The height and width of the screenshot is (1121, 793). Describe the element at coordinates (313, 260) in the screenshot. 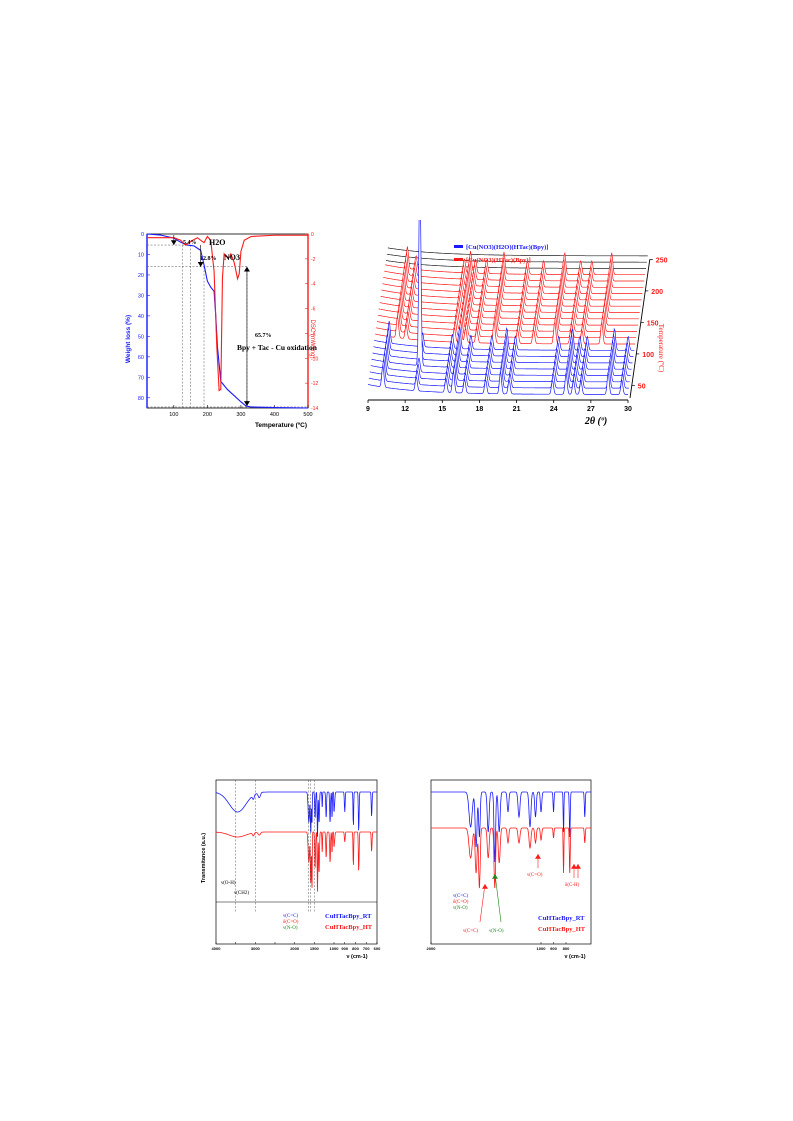

I see `tga-y2tick-label: -2` at that location.